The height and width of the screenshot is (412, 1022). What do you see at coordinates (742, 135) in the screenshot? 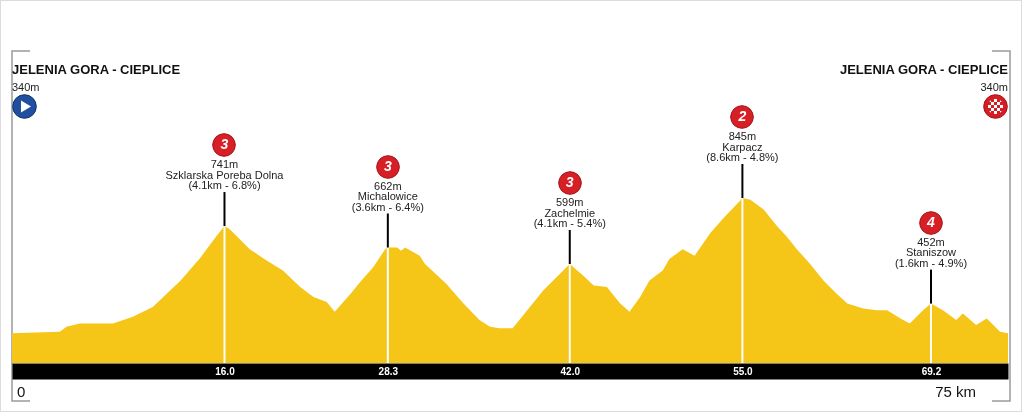
I see `annotation: 2 845m Karpacz (8.6km - 4.8%)` at bounding box center [742, 135].